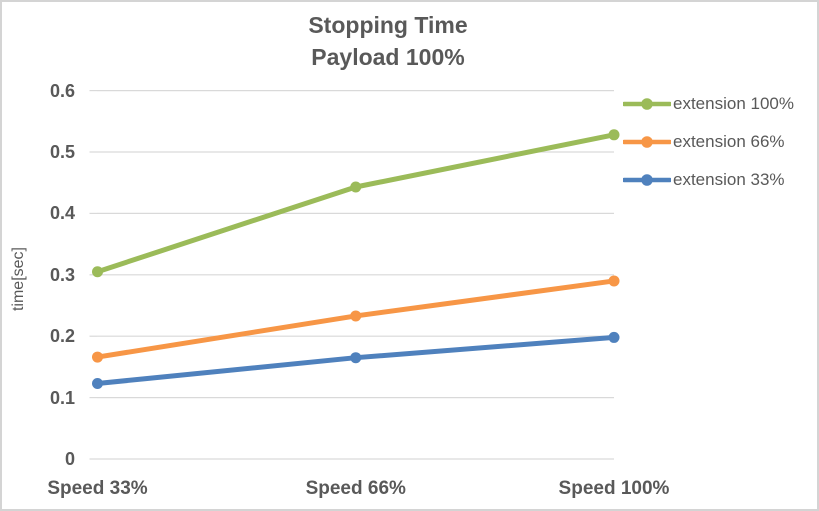  Describe the element at coordinates (62, 397) in the screenshot. I see `y-tick-label: 0.1` at that location.